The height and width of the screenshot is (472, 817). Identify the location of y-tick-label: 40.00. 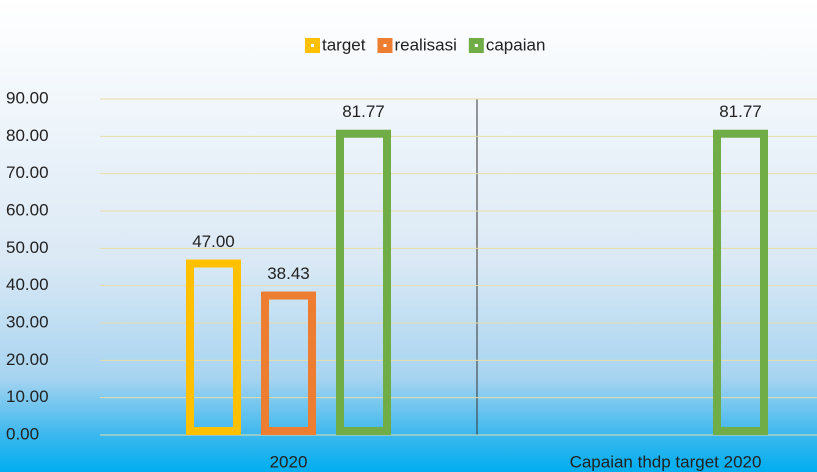
(27, 284).